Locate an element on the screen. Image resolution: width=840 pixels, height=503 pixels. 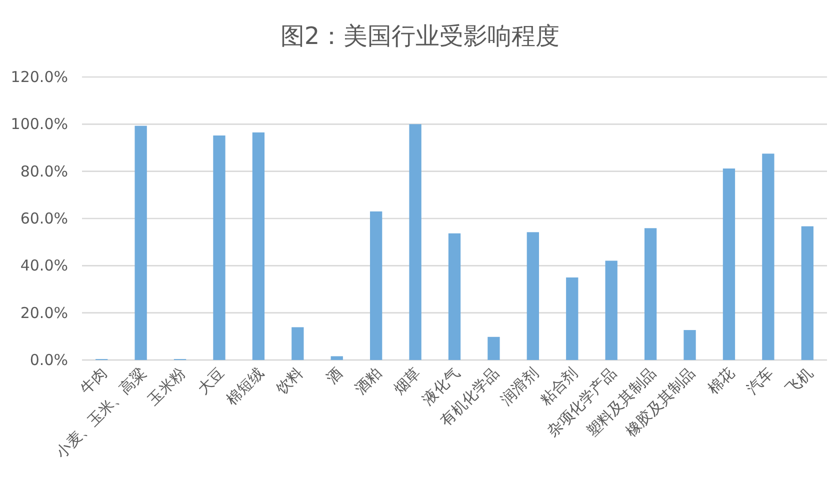
y-tick-label: 60.0% is located at coordinates (44, 219).